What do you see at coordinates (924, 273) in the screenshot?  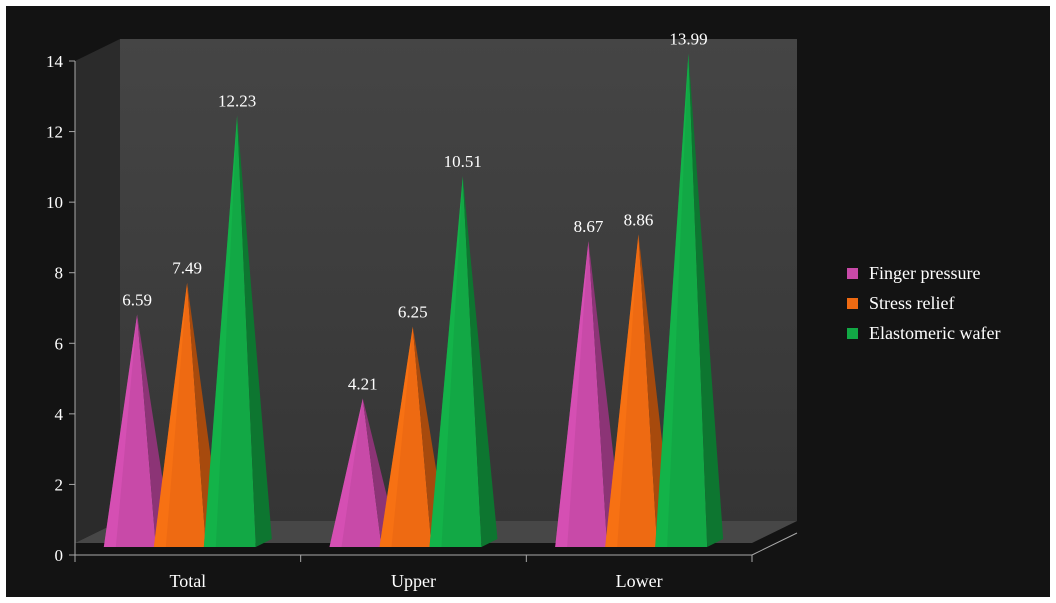 I see `legend-label: Finger pressure` at bounding box center [924, 273].